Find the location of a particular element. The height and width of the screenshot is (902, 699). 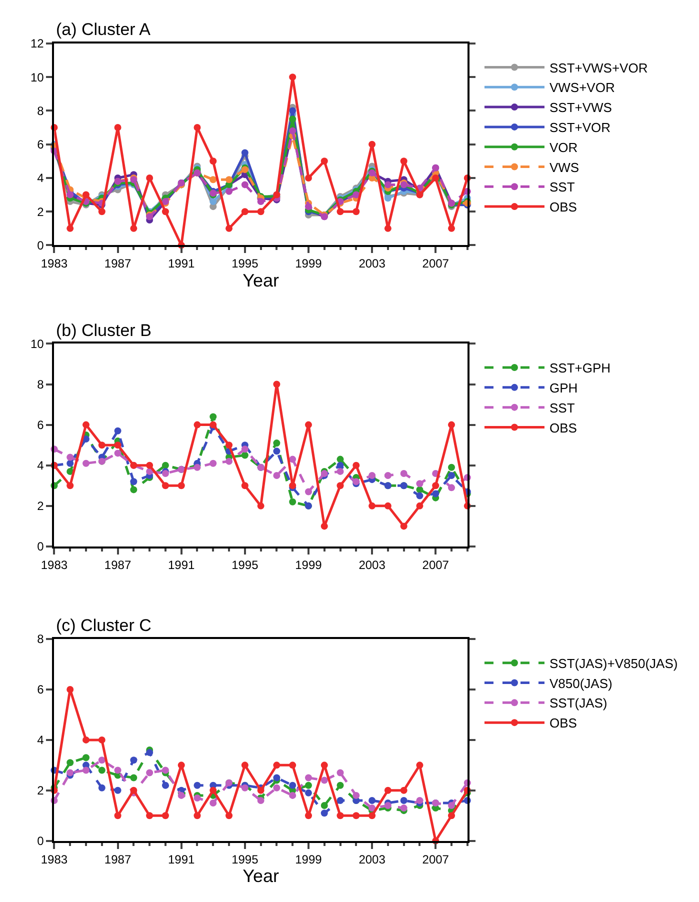

legend-label: SST+VOR is located at coordinates (580, 128).